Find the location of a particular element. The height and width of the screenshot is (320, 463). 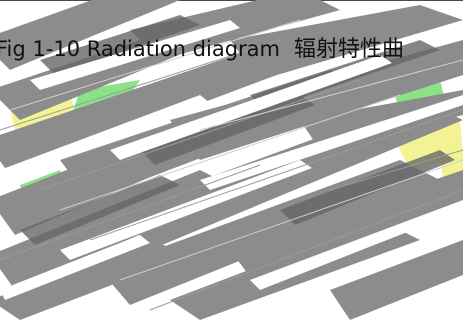

figure-caption: Fig 1-10 Radiation diagram 辐射特性曲 is located at coordinates (202, 49).